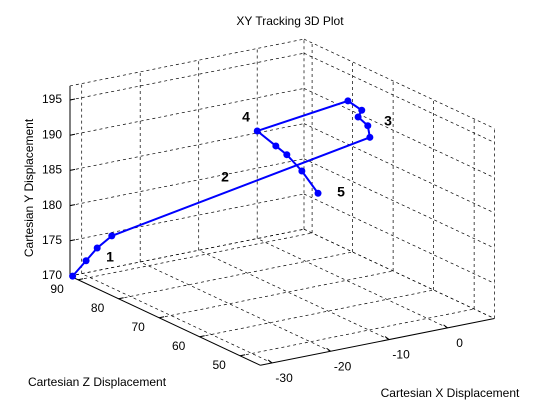  I want to click on x-tick-label: -20, so click(343, 366).